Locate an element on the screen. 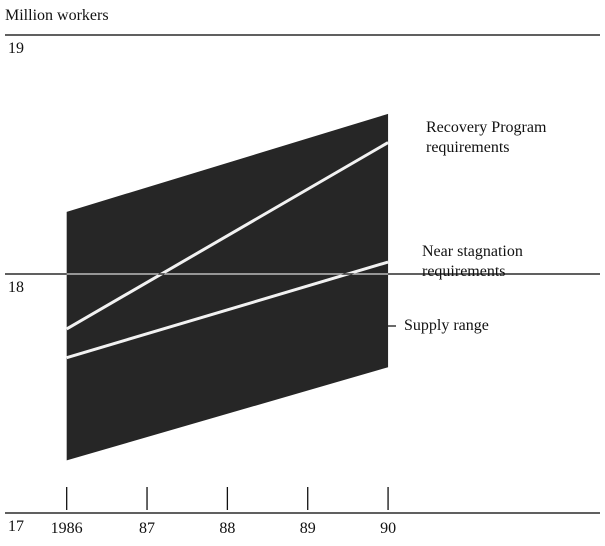 This screenshot has height=546, width=605. band-label: Supply range is located at coordinates (446, 325).